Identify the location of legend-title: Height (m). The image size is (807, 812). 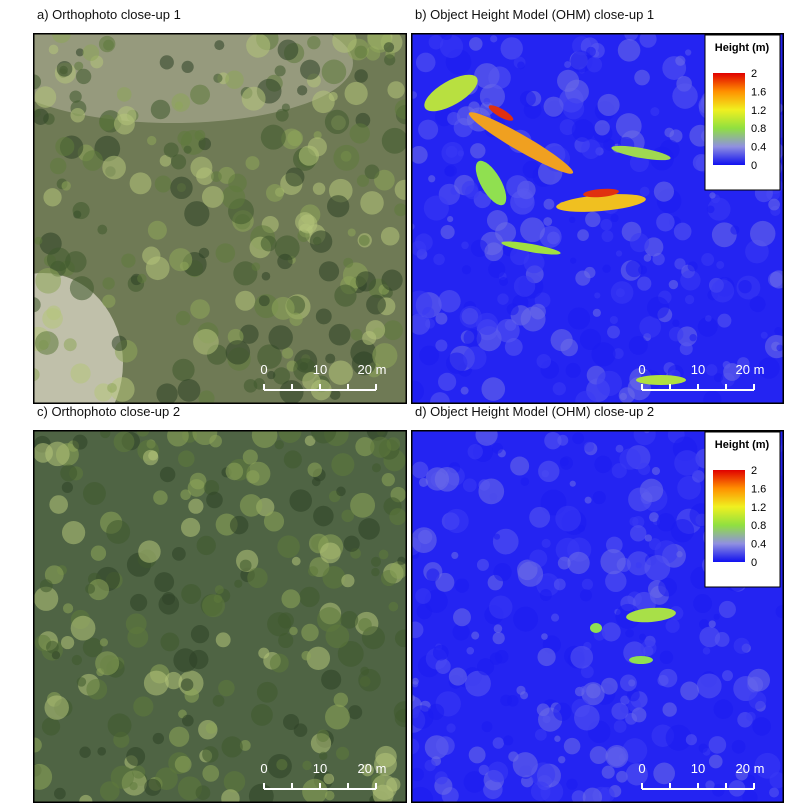
(742, 445).